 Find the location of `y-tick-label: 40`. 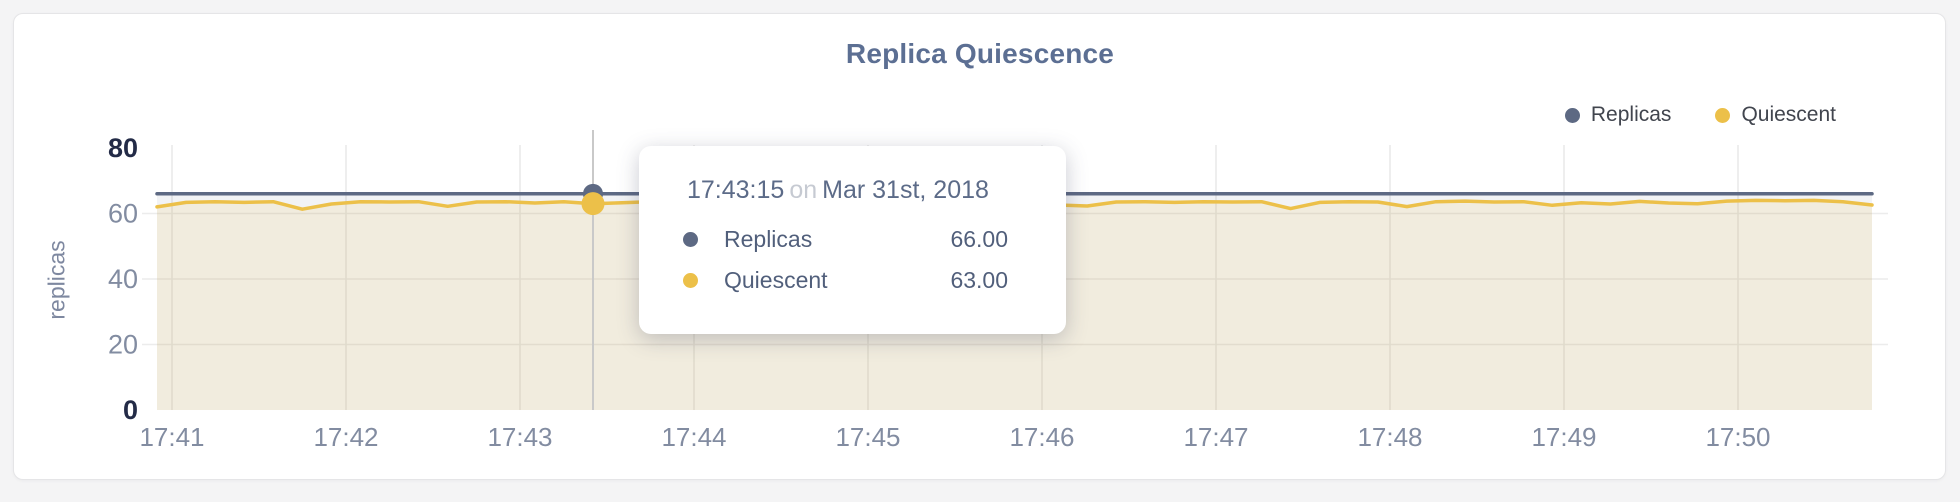

y-tick-label: 40 is located at coordinates (123, 279).